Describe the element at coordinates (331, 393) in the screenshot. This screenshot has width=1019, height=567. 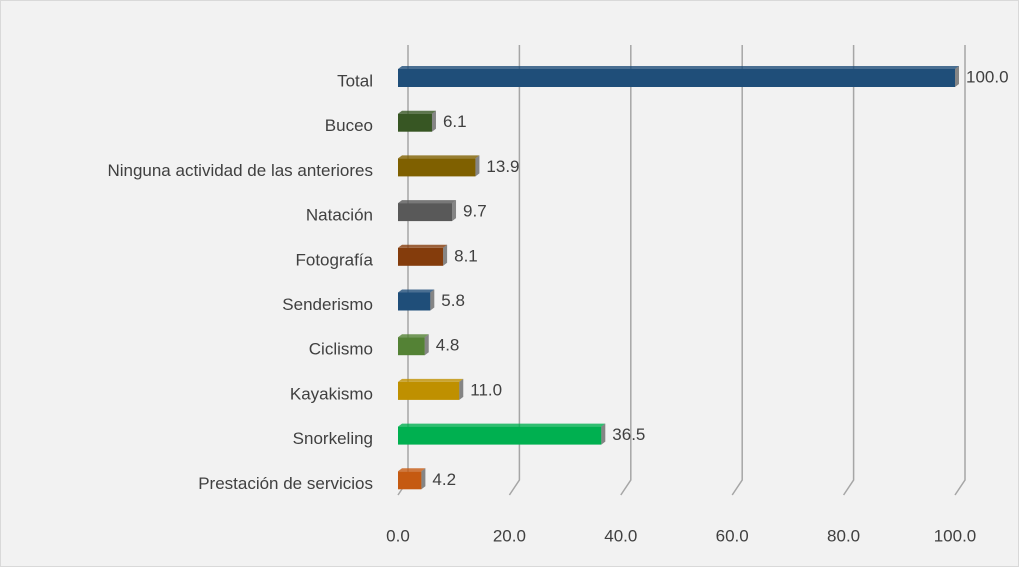
I see `y-tick-label: Kayakismo` at that location.